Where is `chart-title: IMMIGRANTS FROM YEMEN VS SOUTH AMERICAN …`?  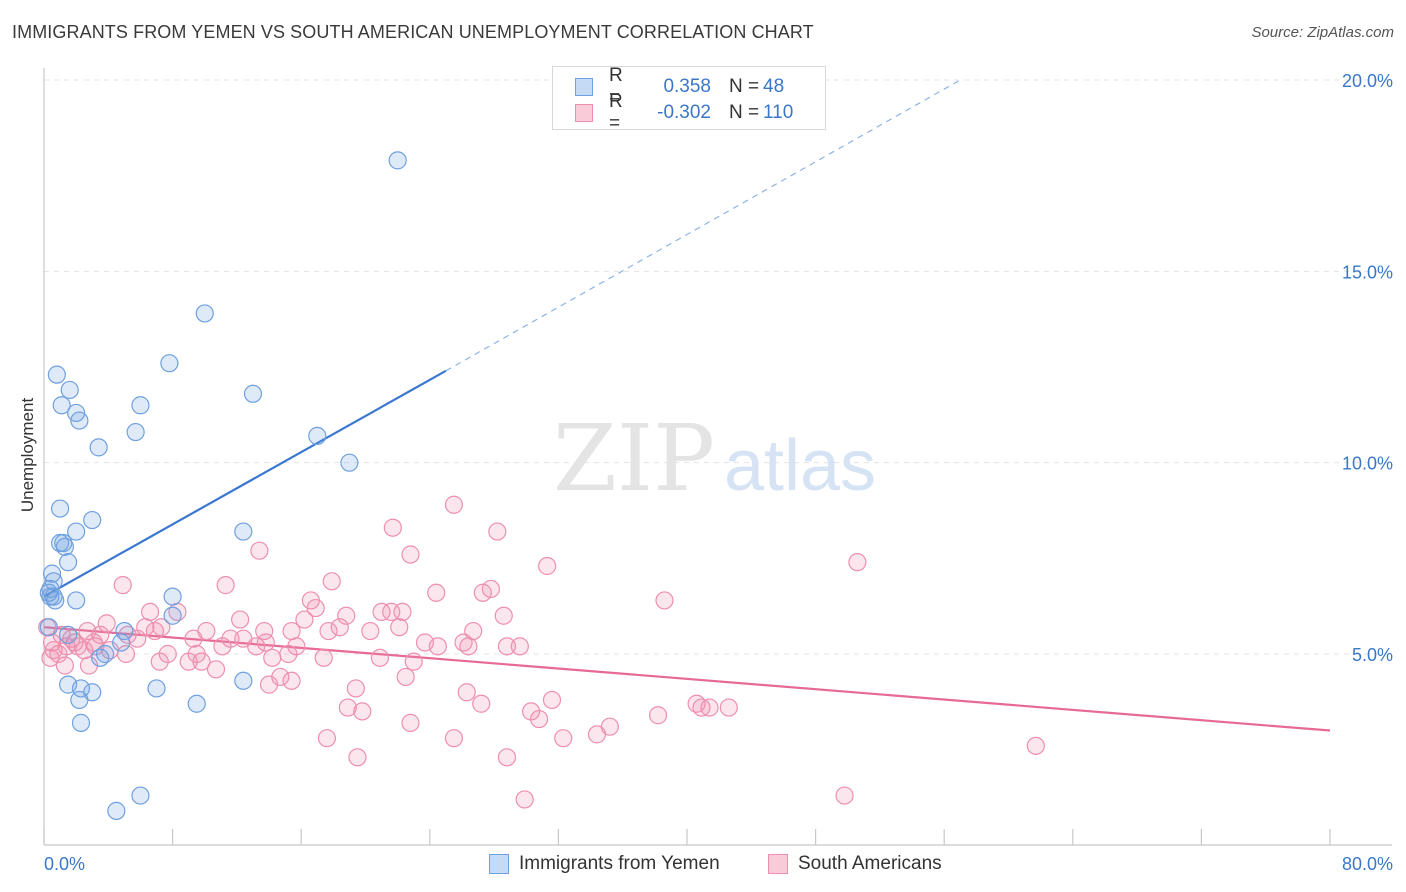 chart-title: IMMIGRANTS FROM YEMEN VS SOUTH AMERICAN … is located at coordinates (413, 32).